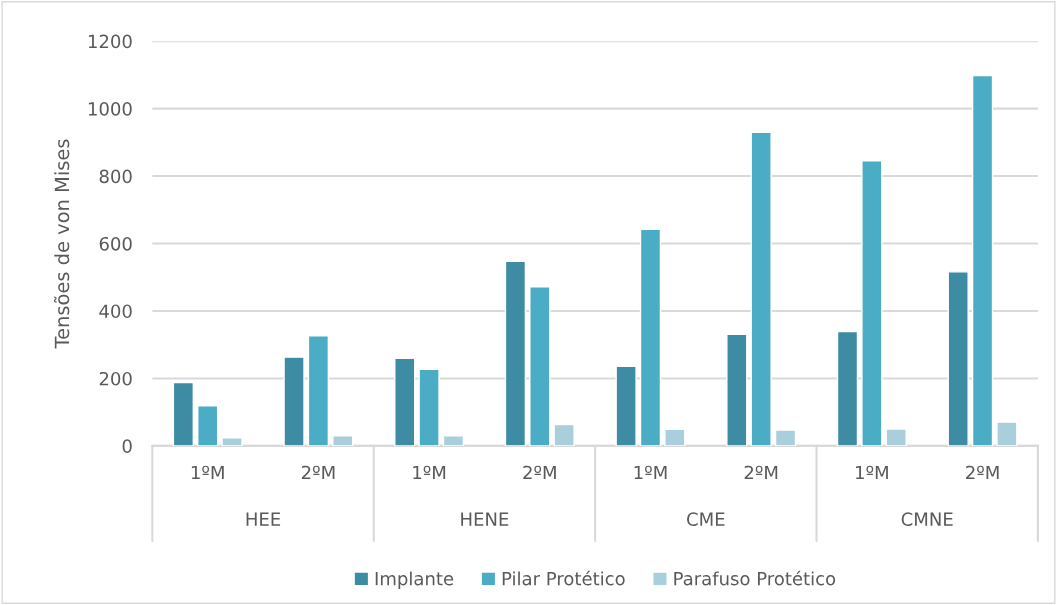 This screenshot has width=1058, height=605. Describe the element at coordinates (61, 244) in the screenshot. I see `y-axis-title: Tensões de von Mises` at that location.